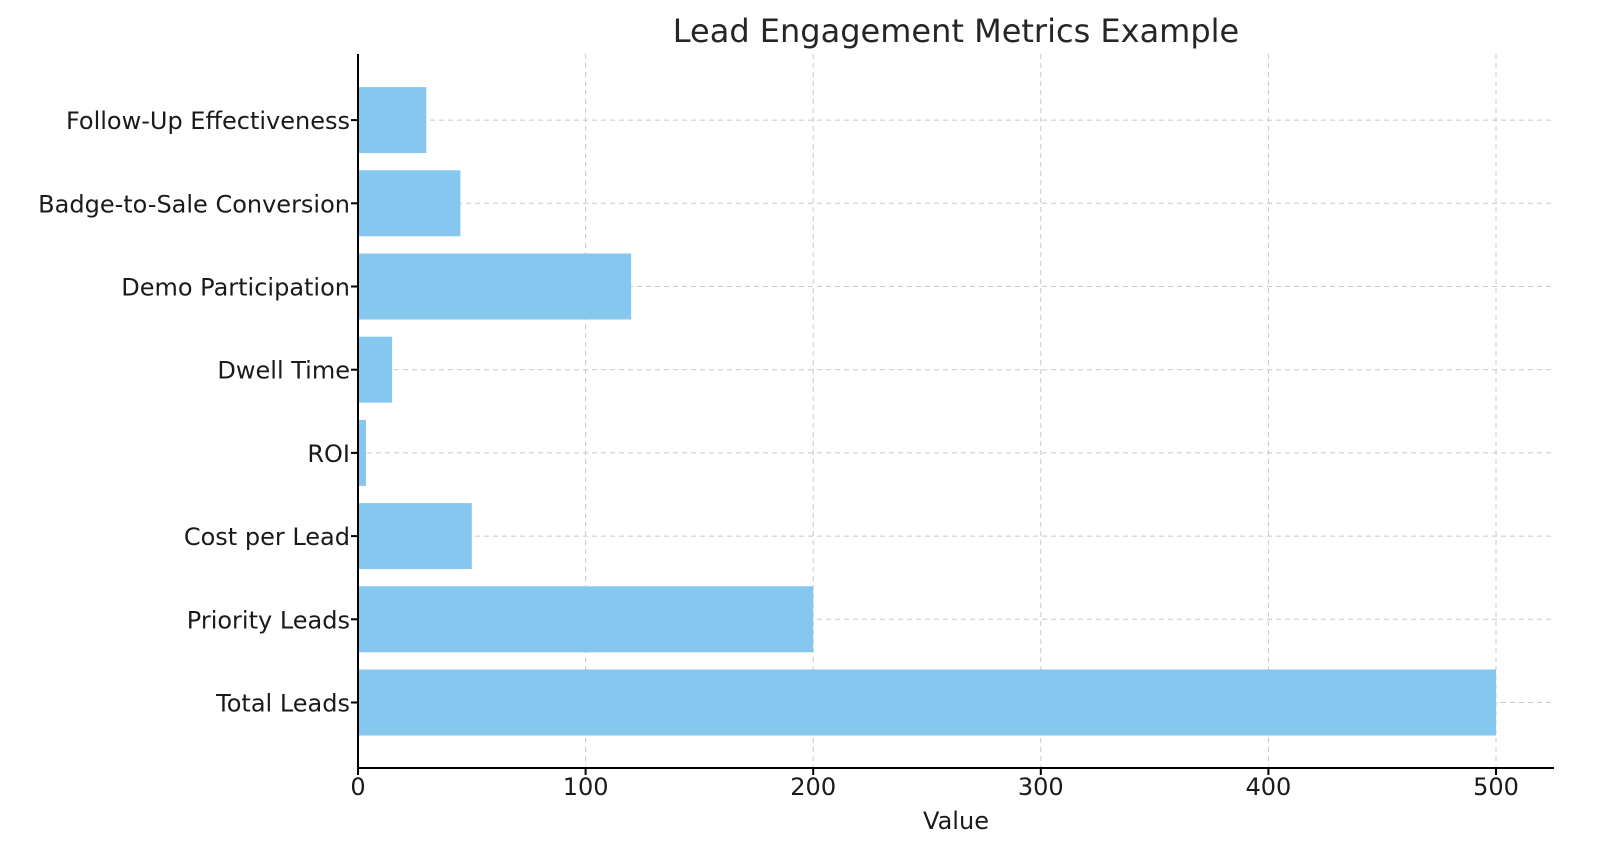 This screenshot has width=1600, height=867. What do you see at coordinates (495, 286) in the screenshot?
I see `bar-demo-participation` at bounding box center [495, 286].